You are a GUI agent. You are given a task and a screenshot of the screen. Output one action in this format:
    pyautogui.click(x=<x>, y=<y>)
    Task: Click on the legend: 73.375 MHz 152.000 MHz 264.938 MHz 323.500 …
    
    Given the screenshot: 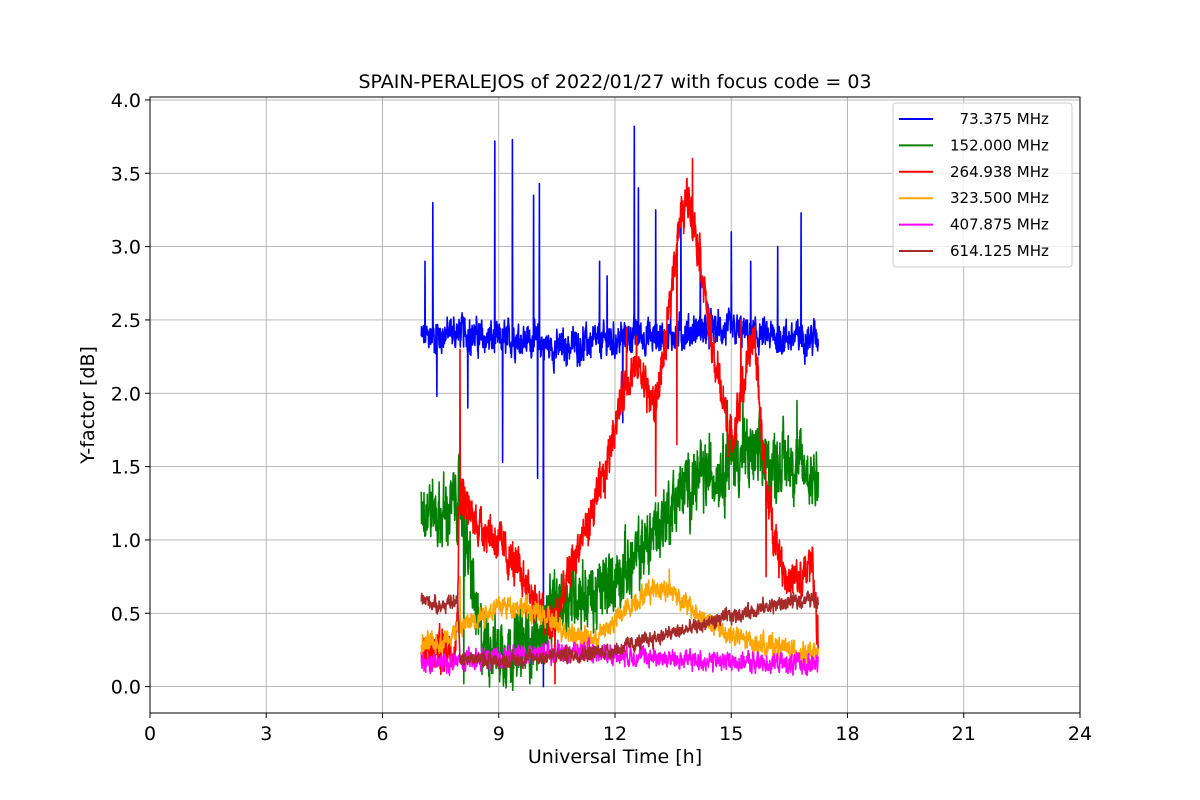 What is the action you would take?
    pyautogui.click(x=982, y=185)
    